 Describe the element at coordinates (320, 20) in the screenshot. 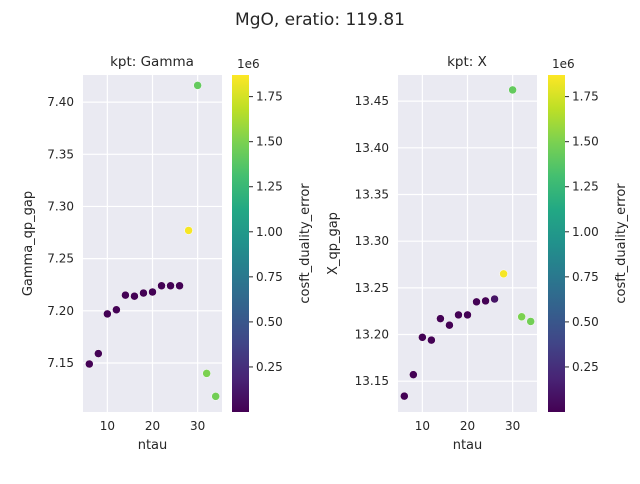

I see `figure-suptitle: MgO, eratio: 119.81` at that location.